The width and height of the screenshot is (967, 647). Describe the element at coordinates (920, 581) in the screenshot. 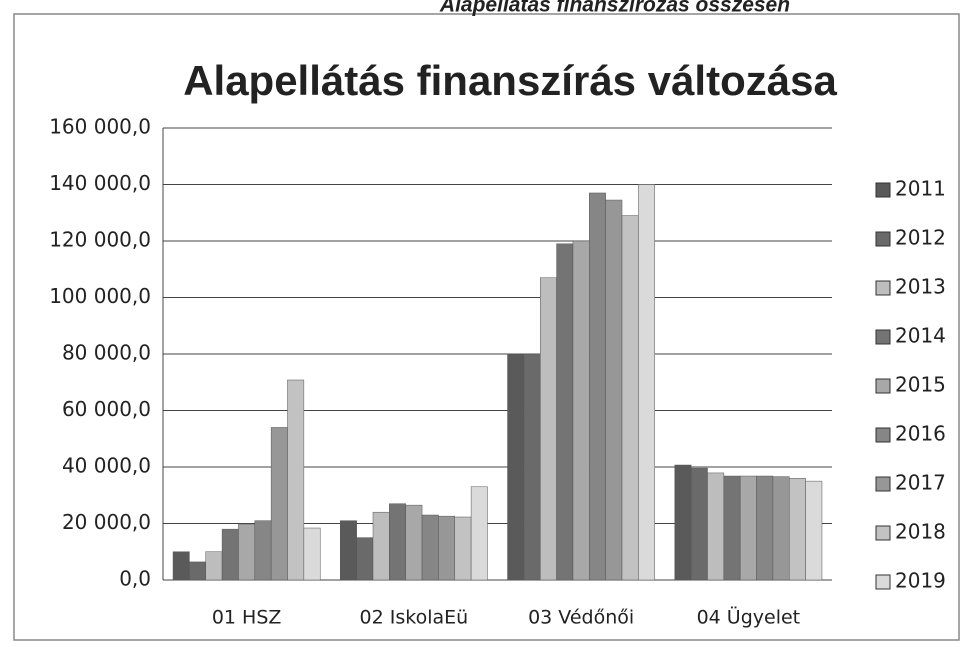

I see `legend-label: 2019` at that location.